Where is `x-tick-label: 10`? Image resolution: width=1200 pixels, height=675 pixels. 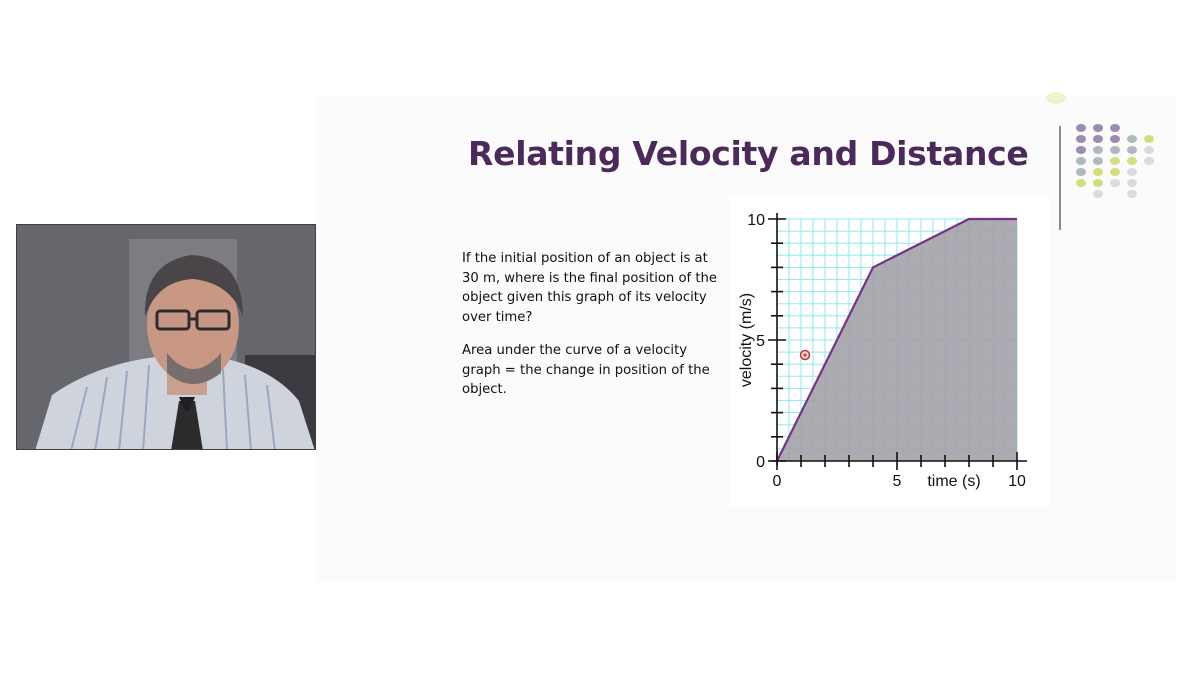
x-tick-label: 10 is located at coordinates (1017, 481).